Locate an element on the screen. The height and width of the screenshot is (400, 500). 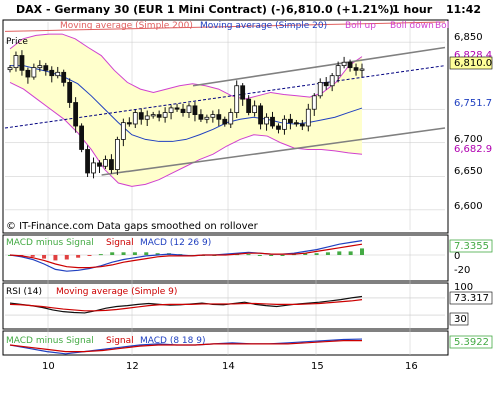
rsi-30-box is located at coordinates (459, 319).